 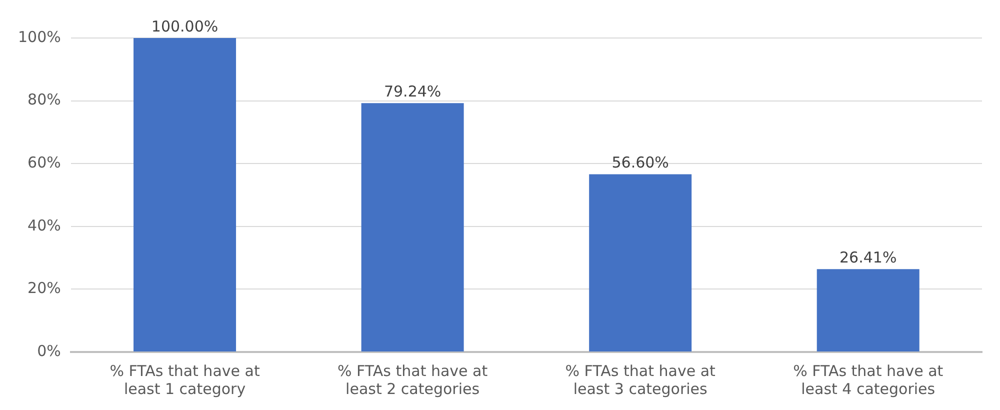 What do you see at coordinates (44, 225) in the screenshot?
I see `y-tick-label: 40%` at bounding box center [44, 225].